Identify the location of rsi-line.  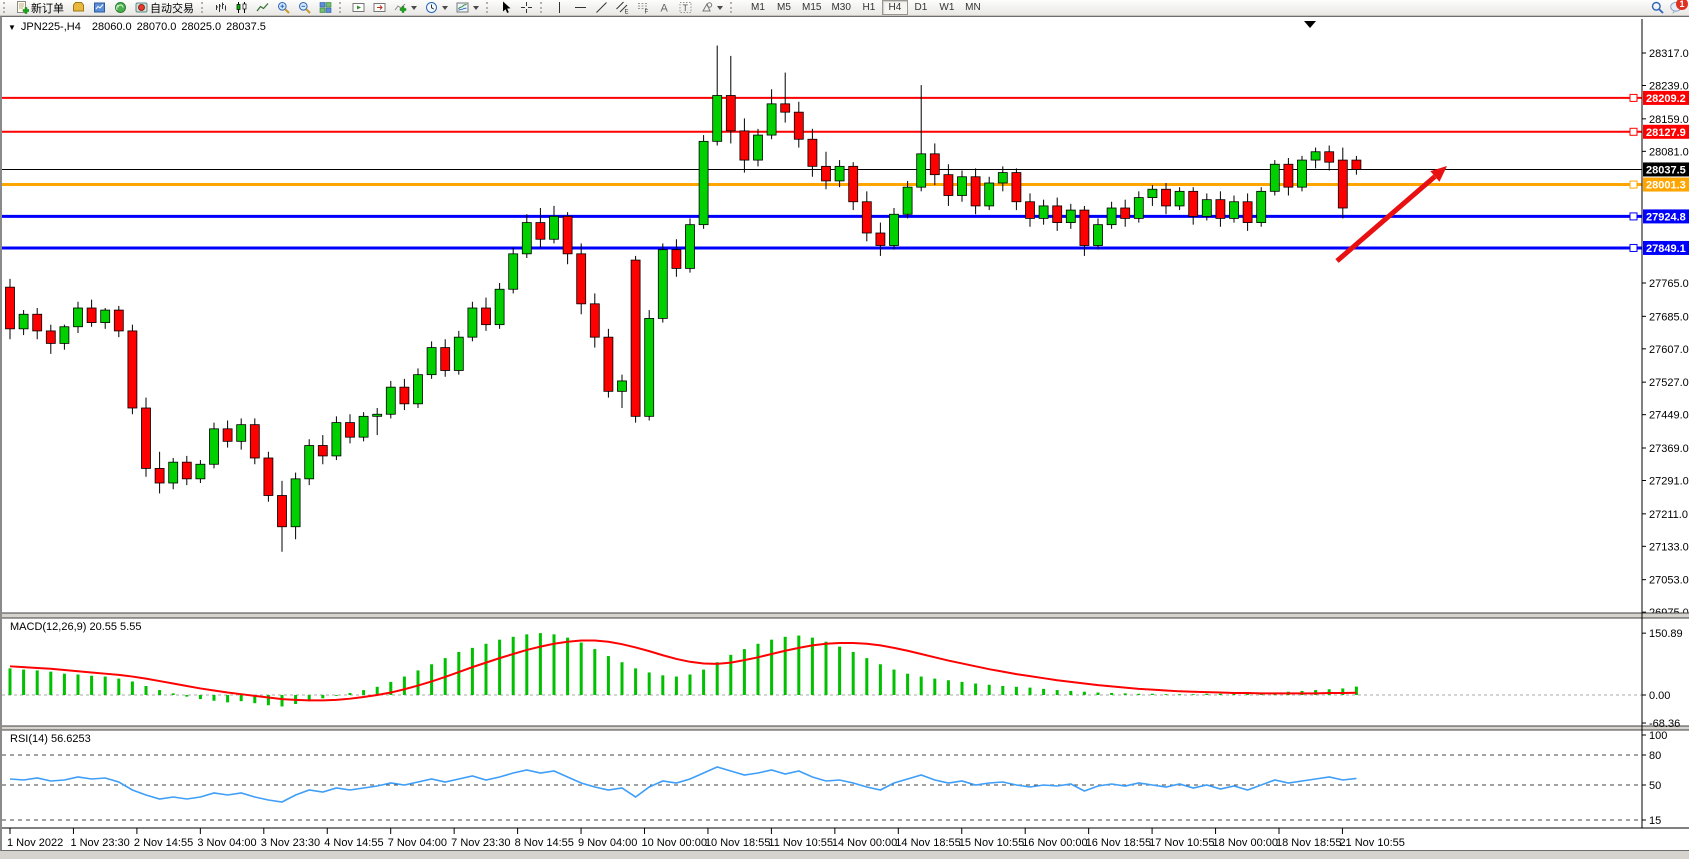
(683, 784).